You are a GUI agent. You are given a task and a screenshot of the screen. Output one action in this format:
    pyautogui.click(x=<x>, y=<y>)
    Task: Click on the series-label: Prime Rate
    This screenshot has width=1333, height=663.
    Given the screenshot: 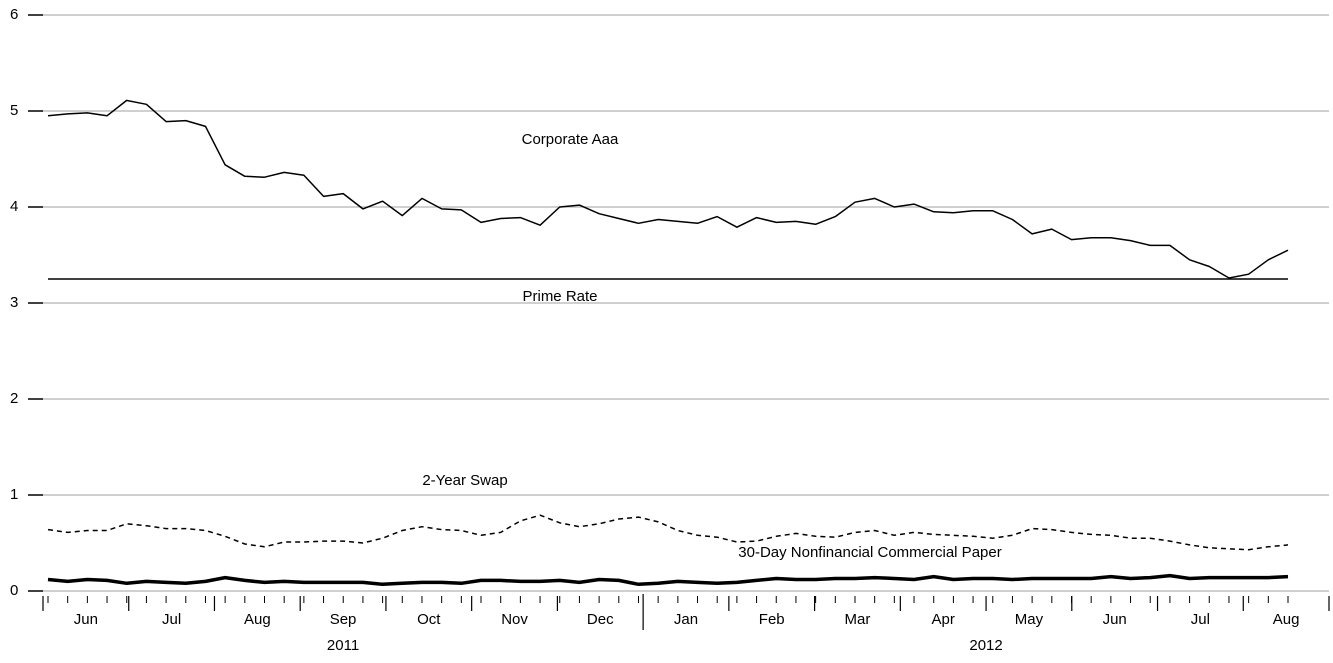 What is the action you would take?
    pyautogui.click(x=559, y=296)
    